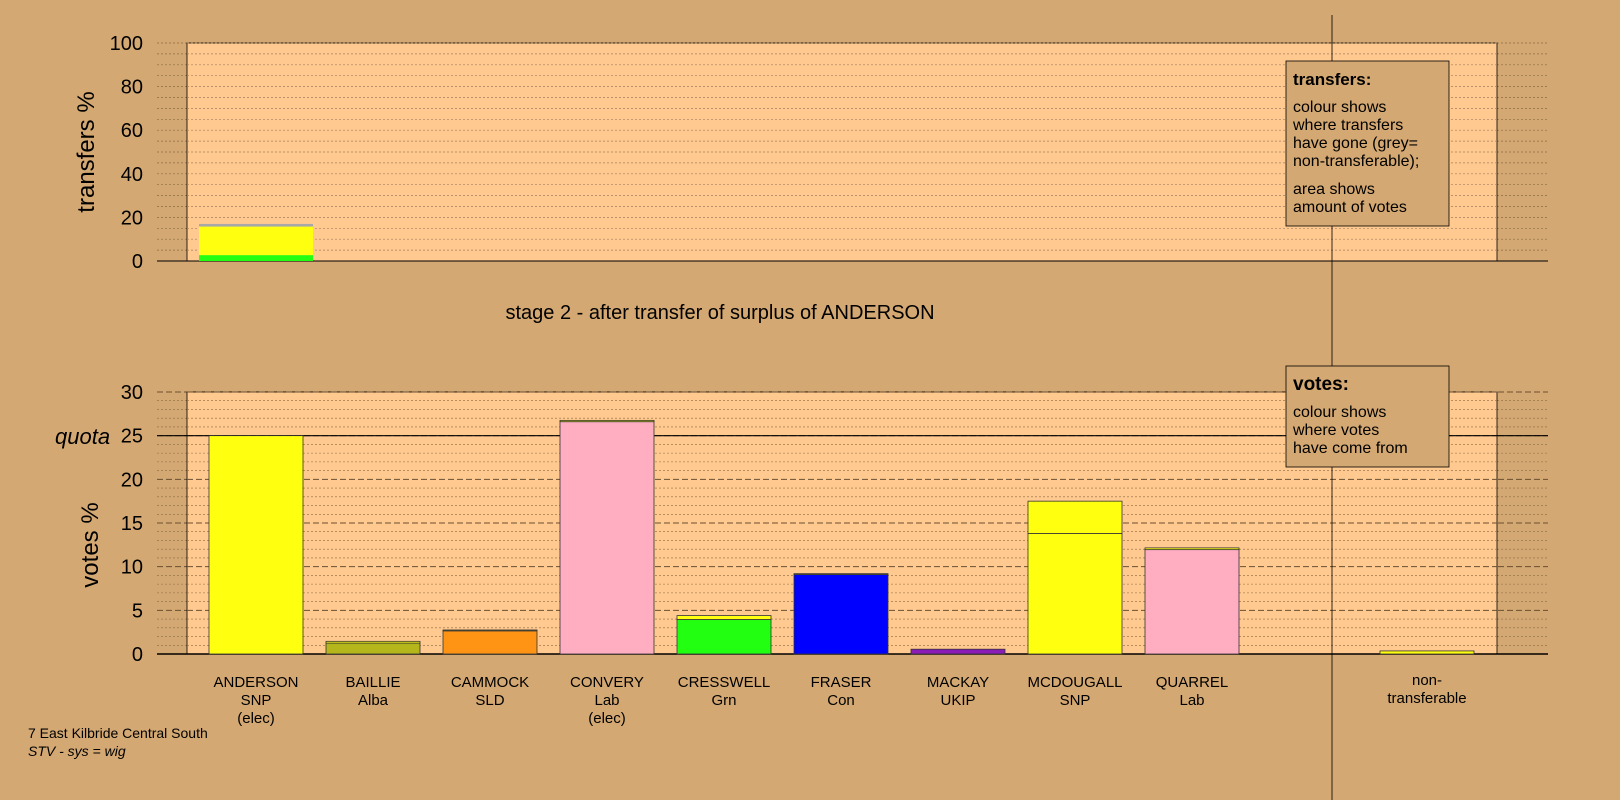 This screenshot has height=800, width=1620. I want to click on votes-legend-line: have come from, so click(1350, 448).